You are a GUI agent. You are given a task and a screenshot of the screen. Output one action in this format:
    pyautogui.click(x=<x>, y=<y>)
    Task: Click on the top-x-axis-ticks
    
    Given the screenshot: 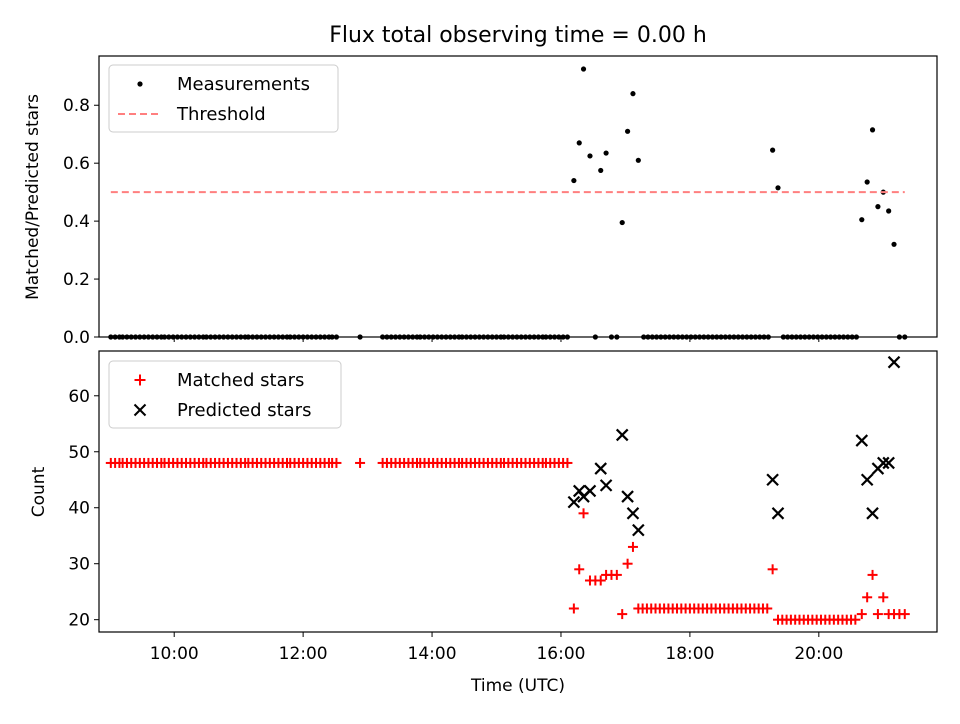 What is the action you would take?
    pyautogui.click(x=496, y=339)
    